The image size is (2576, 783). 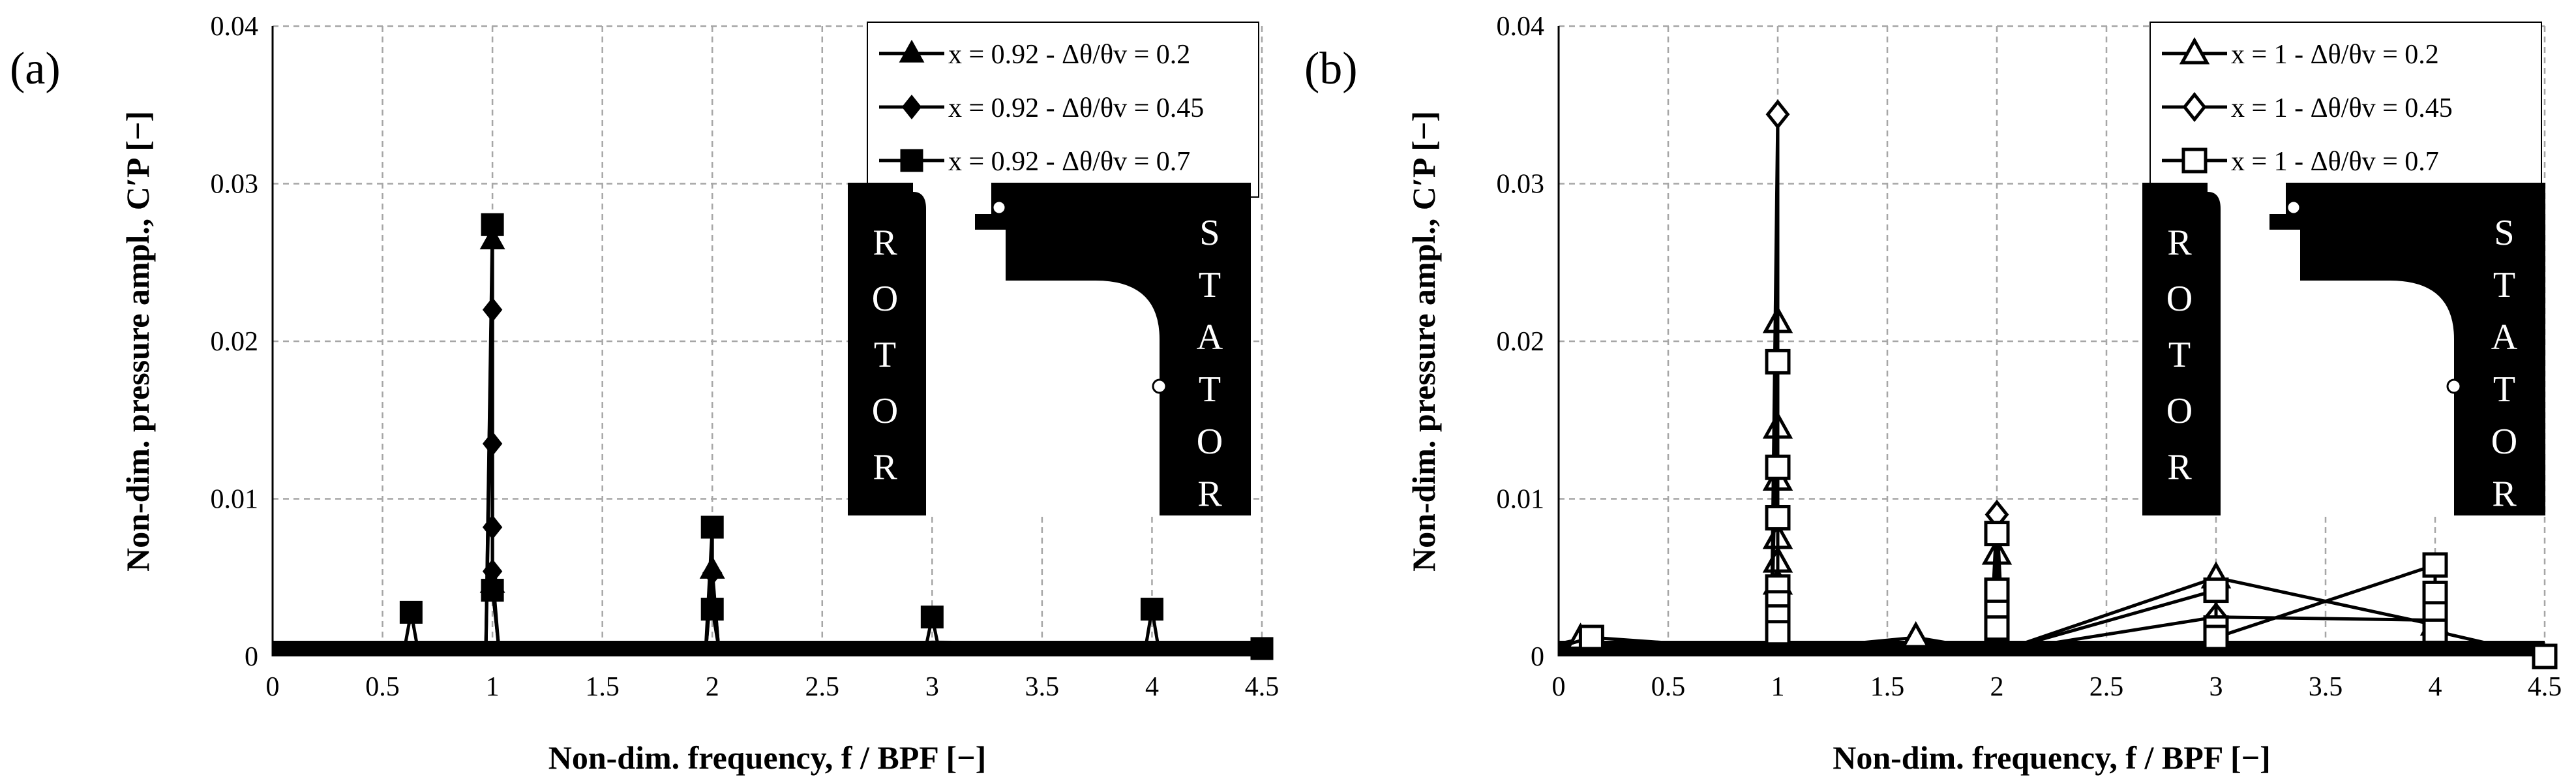 I want to click on legend-entry: x = 0.92 - Δθ/θv = 0.45, so click(x=1076, y=108).